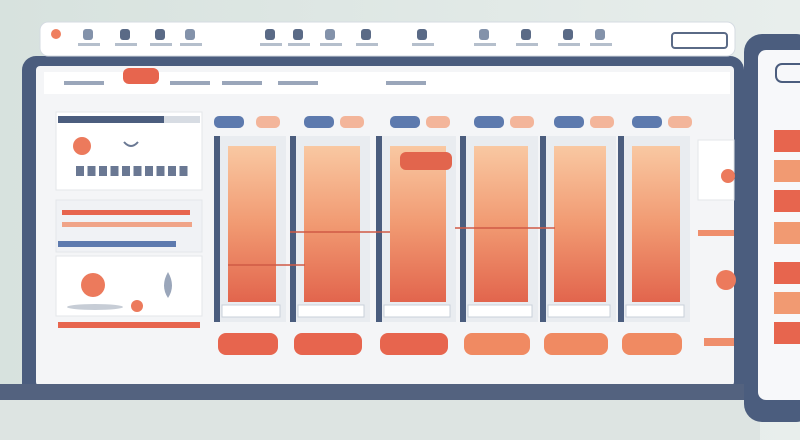 This screenshot has width=800, height=440. I want to click on card-header-bar, so click(111, 119).